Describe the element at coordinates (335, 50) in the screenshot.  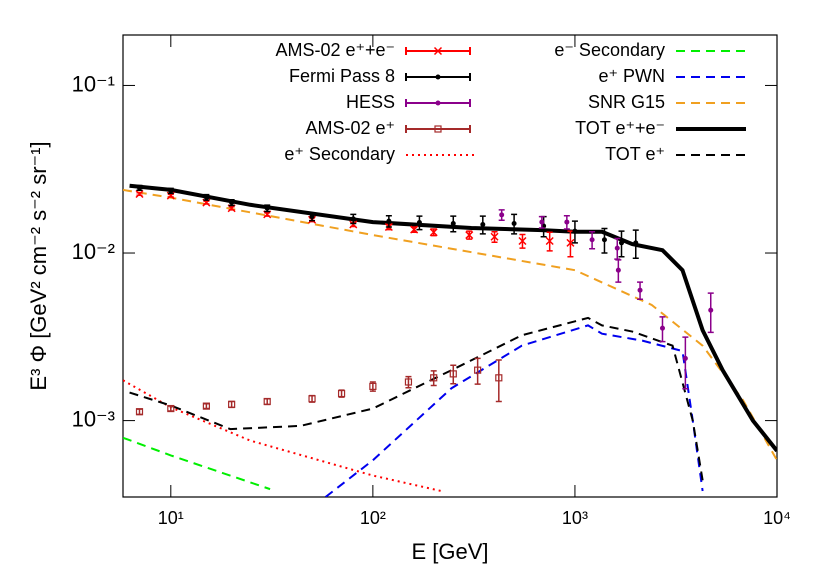
I see `legend-label: AMS-02 e⁺+e⁻` at that location.